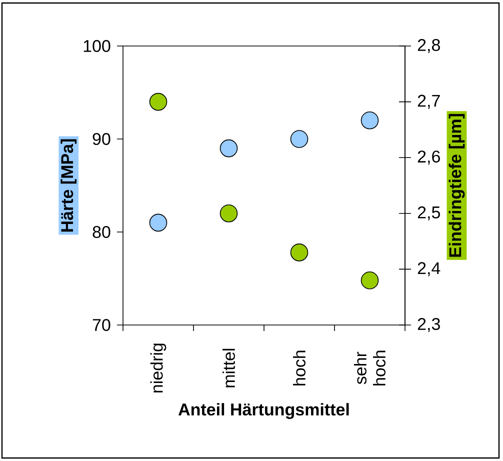 The height and width of the screenshot is (461, 503). What do you see at coordinates (68, 185) in the screenshot?
I see `y-axis-title: Härte [MPa]` at bounding box center [68, 185].